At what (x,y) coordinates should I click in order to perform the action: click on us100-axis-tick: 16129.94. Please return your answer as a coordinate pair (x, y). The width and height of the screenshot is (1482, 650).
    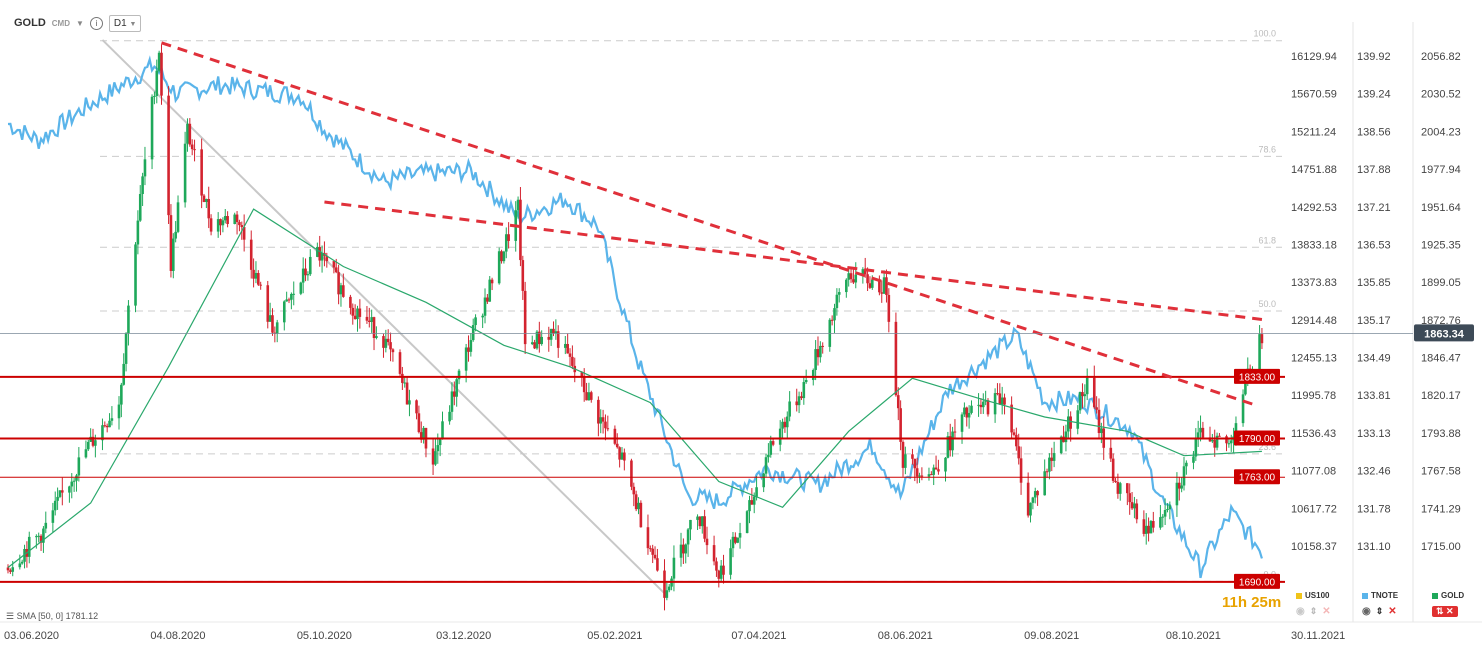
    Looking at the image, I should click on (1314, 57).